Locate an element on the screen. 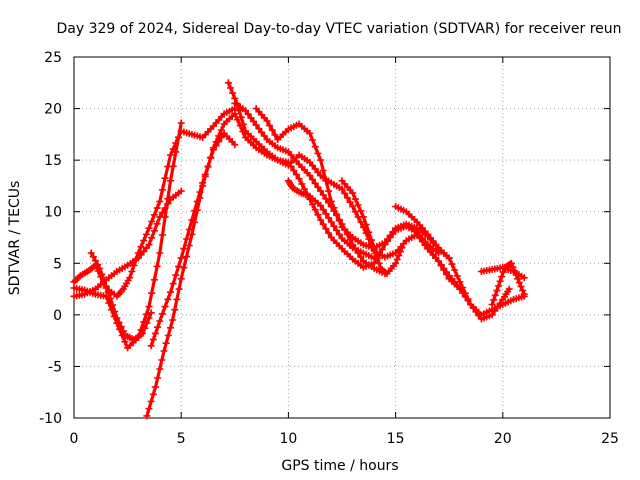  x-tick-label: 25 is located at coordinates (610, 439).